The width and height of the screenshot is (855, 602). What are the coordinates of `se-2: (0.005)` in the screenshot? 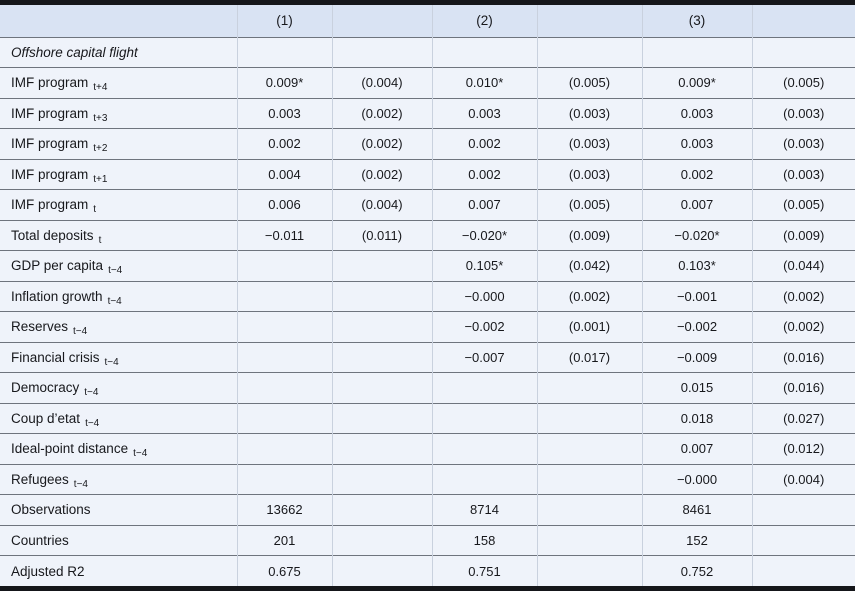 It's located at (589, 204).